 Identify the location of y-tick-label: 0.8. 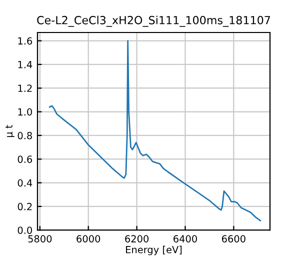
(25, 136).